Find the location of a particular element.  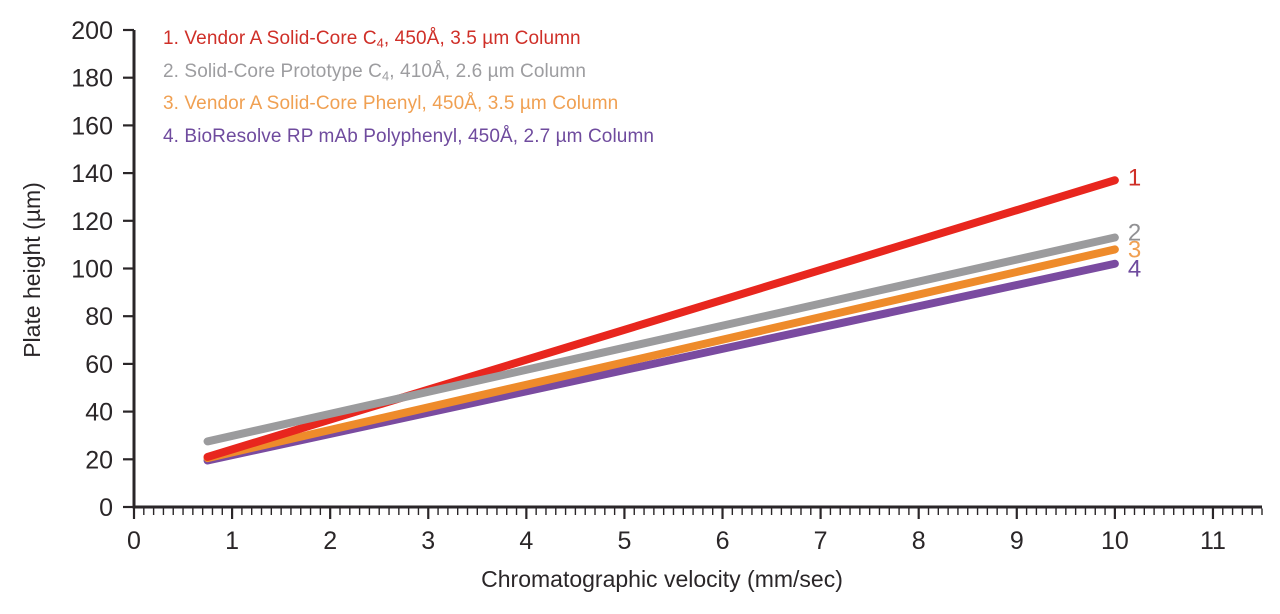

x-tick-label: 1 is located at coordinates (232, 541).